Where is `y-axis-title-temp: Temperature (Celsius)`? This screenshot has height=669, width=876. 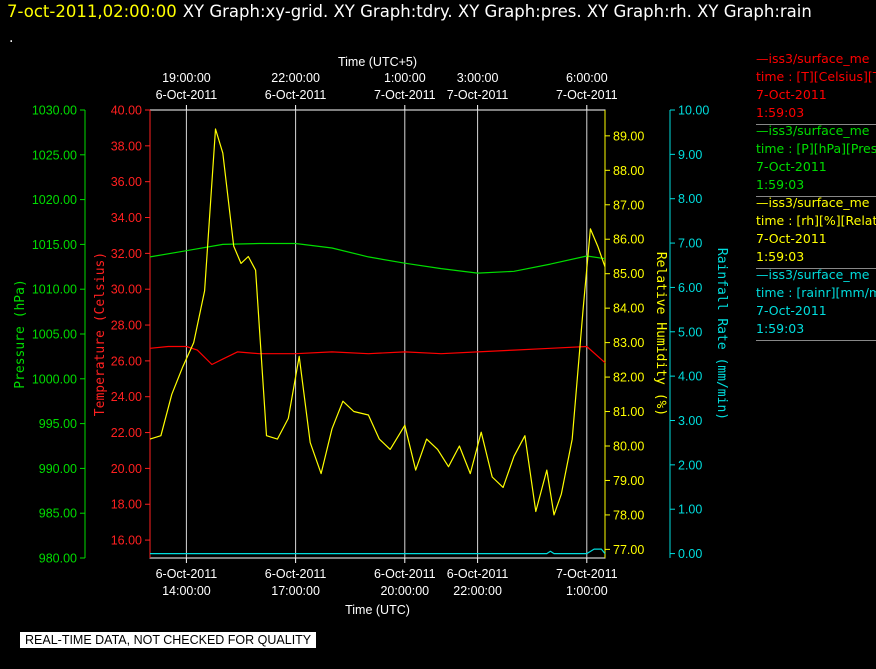 y-axis-title-temp: Temperature (Celsius) is located at coordinates (100, 334).